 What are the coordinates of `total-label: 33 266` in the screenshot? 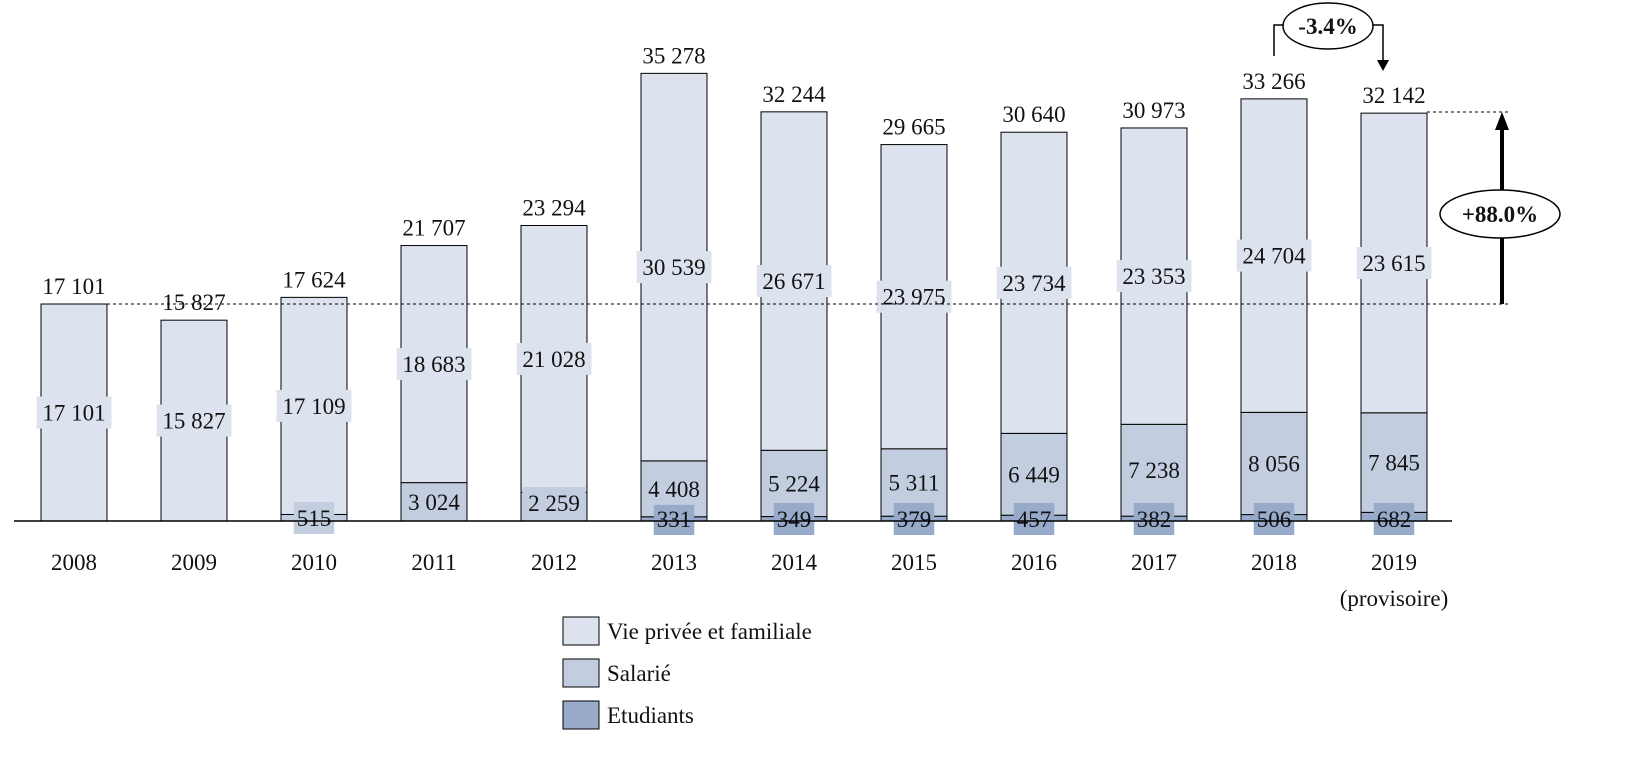 It's located at (1273, 81).